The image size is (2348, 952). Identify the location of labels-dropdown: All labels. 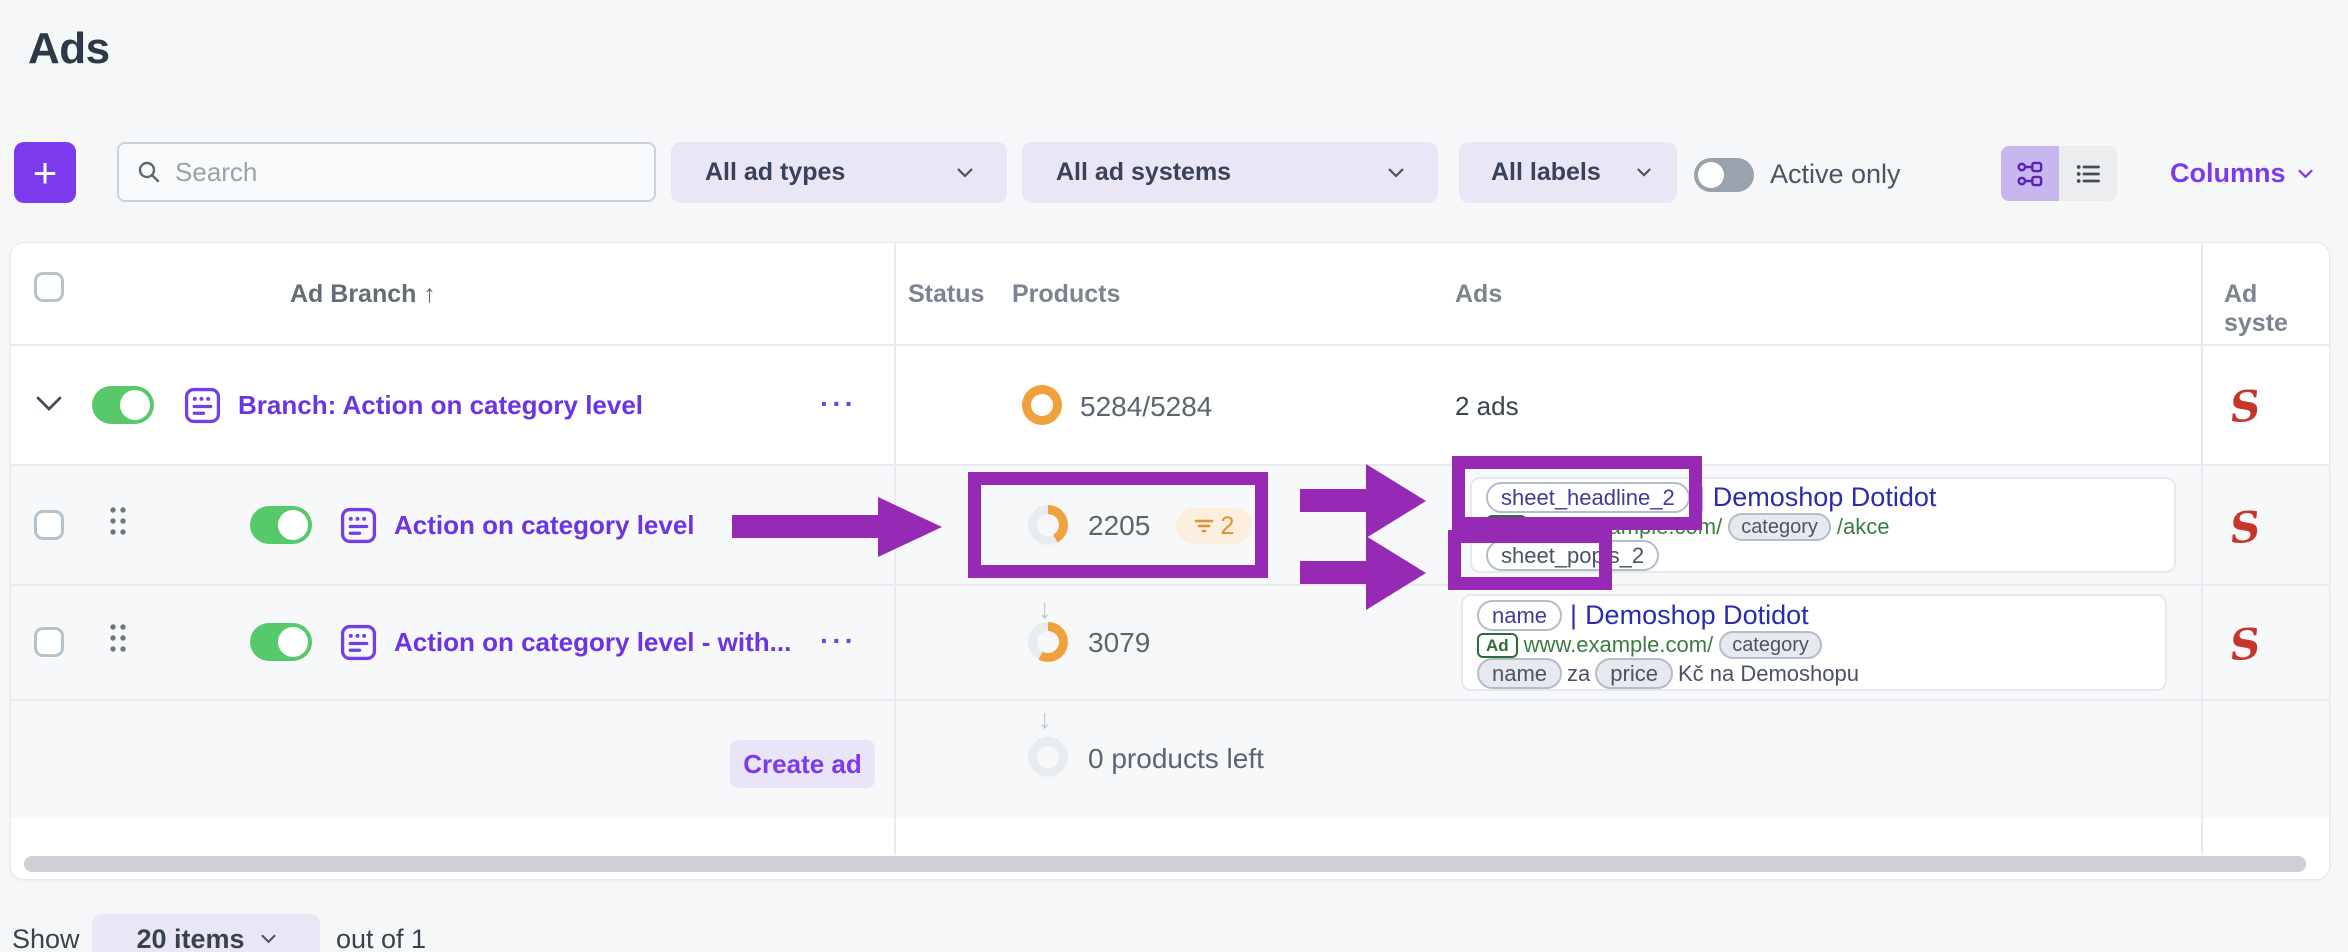
(1568, 172).